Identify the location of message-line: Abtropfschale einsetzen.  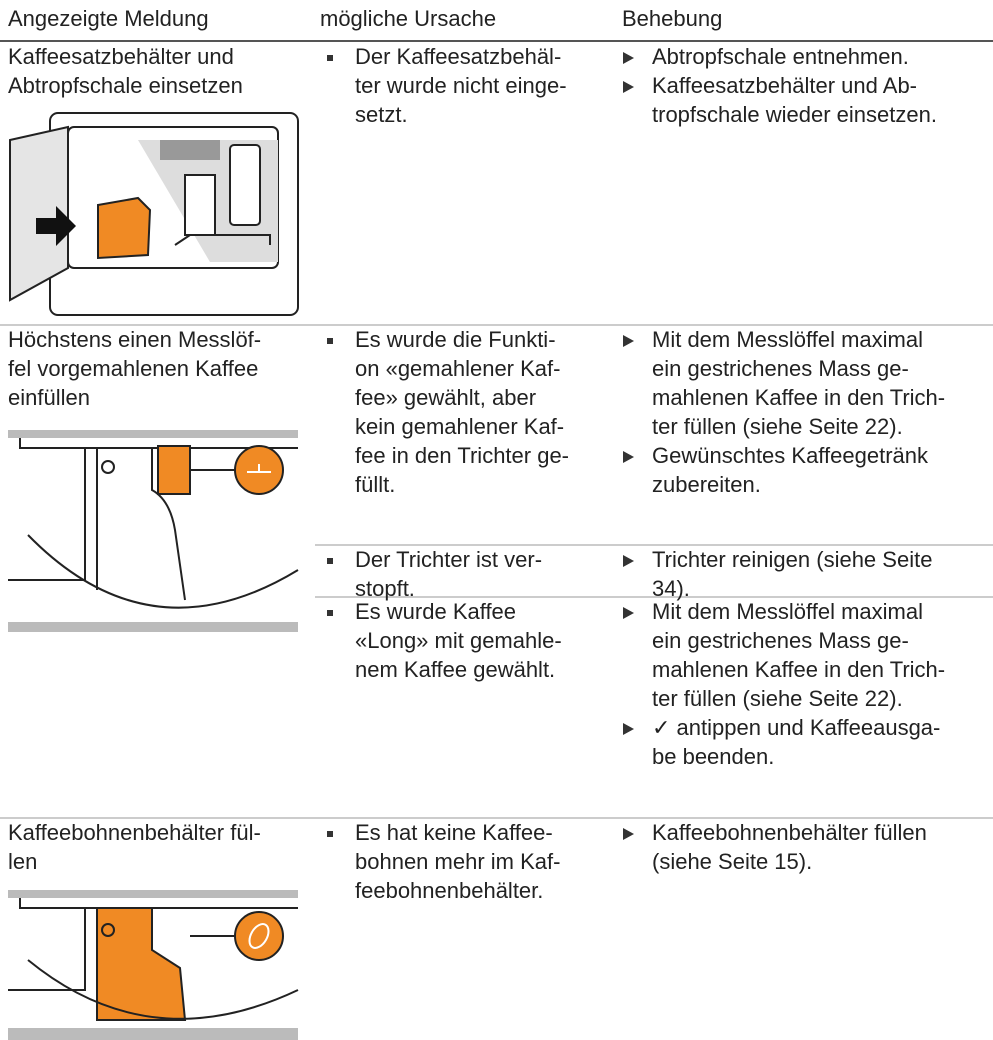
(125, 85).